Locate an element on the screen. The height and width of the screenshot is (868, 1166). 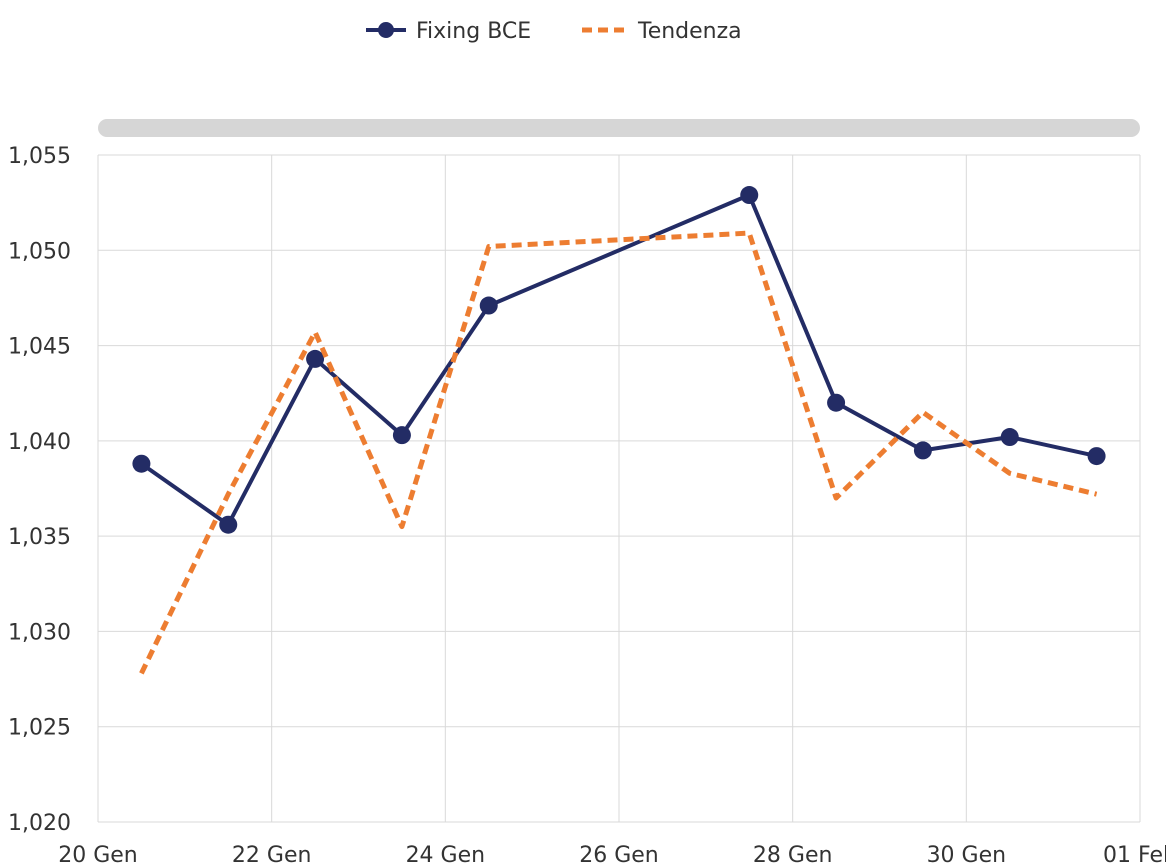
x-tick-label: 30 Gen is located at coordinates (967, 855).